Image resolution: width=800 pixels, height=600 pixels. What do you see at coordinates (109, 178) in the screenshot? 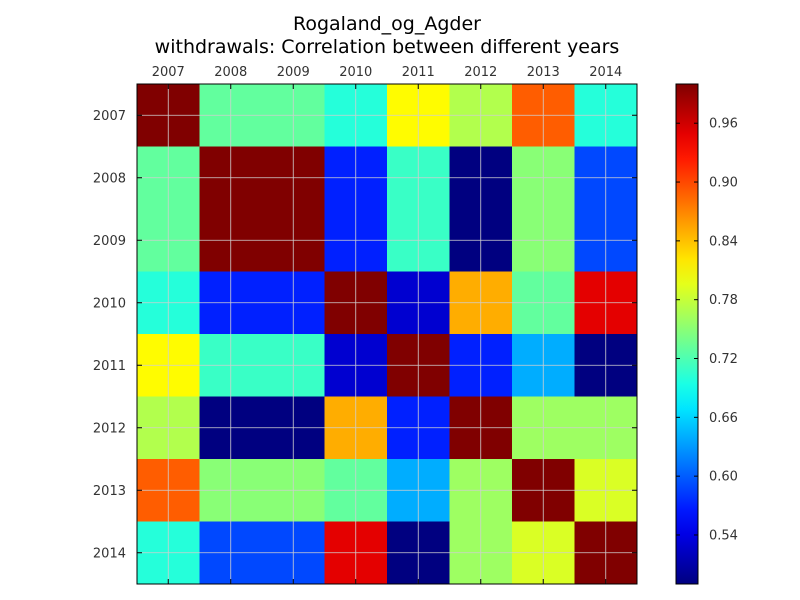
I see `y-tick-label: 2008` at bounding box center [109, 178].